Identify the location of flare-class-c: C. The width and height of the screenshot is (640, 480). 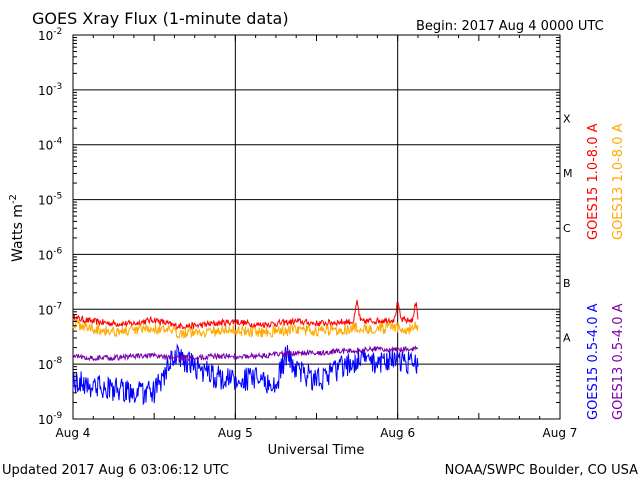
(567, 228).